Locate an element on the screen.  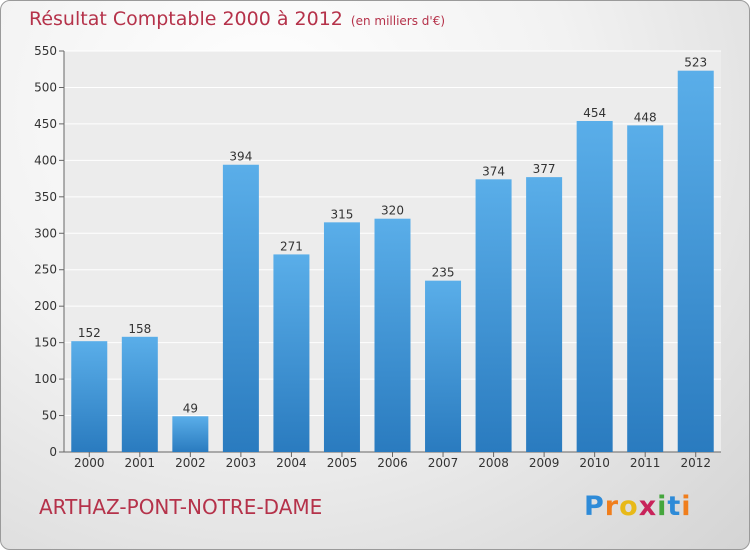
data-label-2002: 49 is located at coordinates (190, 408).